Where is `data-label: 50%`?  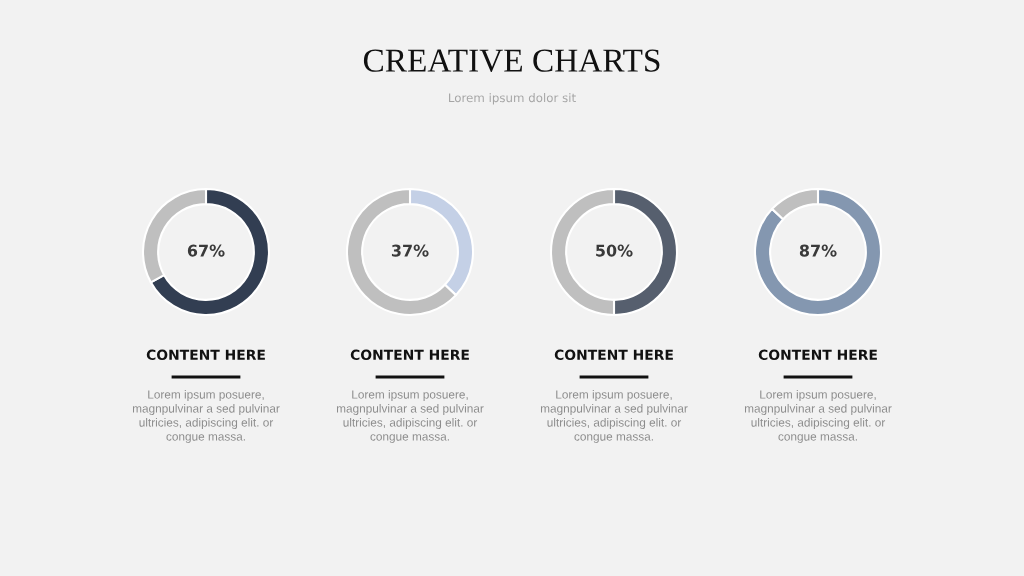
data-label: 50% is located at coordinates (614, 250).